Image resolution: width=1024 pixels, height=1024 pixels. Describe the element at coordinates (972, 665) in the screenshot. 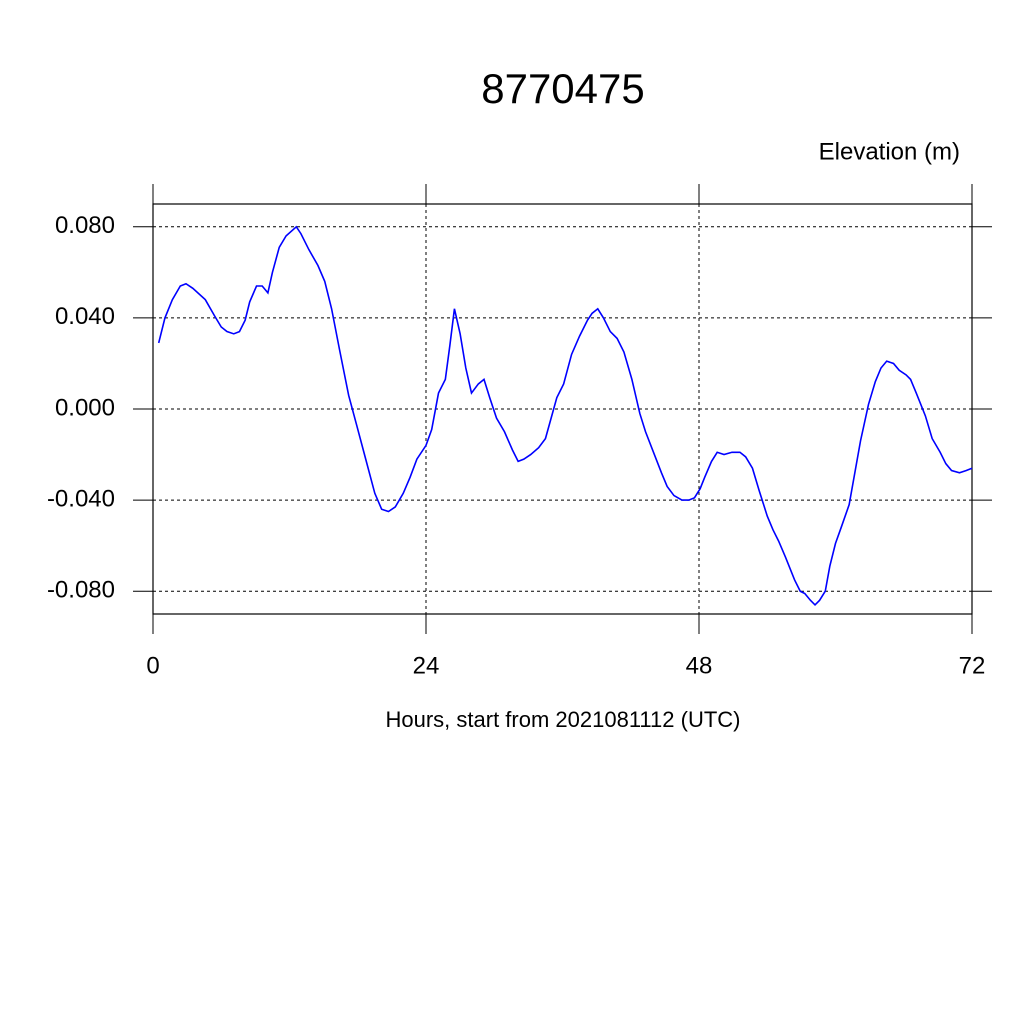

I see `x-tick-label: 72` at that location.